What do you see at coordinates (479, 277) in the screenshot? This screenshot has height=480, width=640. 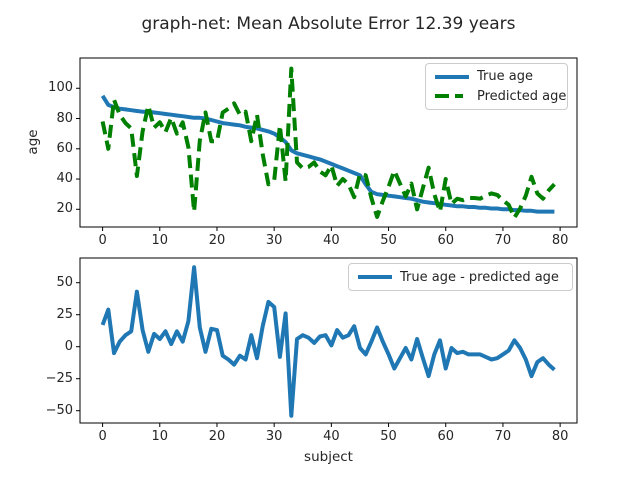 I see `legend-label-difference: True age - predicted age` at bounding box center [479, 277].